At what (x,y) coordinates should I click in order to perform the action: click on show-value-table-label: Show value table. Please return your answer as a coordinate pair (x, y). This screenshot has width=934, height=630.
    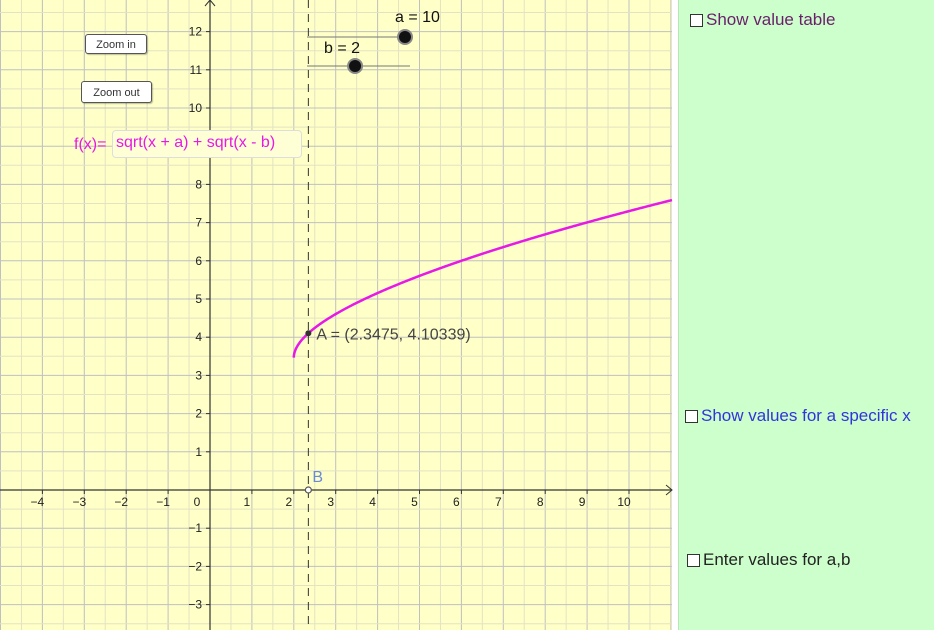
    Looking at the image, I should click on (771, 19).